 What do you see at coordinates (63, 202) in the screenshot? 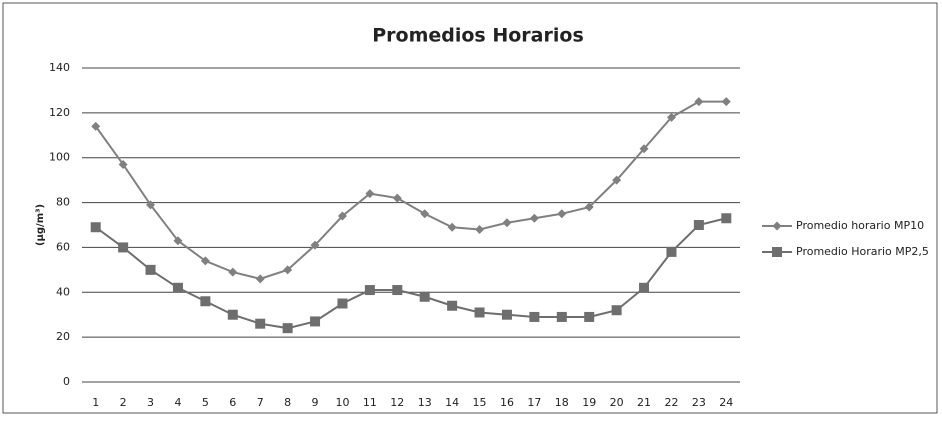
I see `y-tick-label: 80` at bounding box center [63, 202].